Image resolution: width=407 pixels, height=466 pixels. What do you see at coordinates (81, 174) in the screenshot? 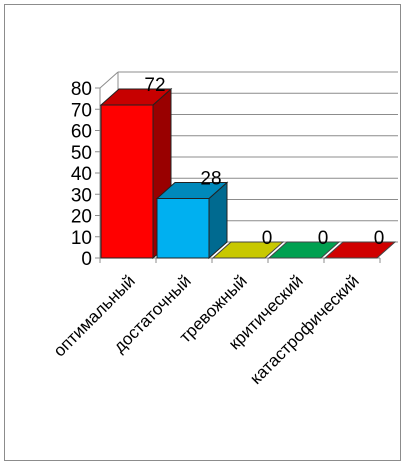
I see `y-tick-label: 40` at bounding box center [81, 174].